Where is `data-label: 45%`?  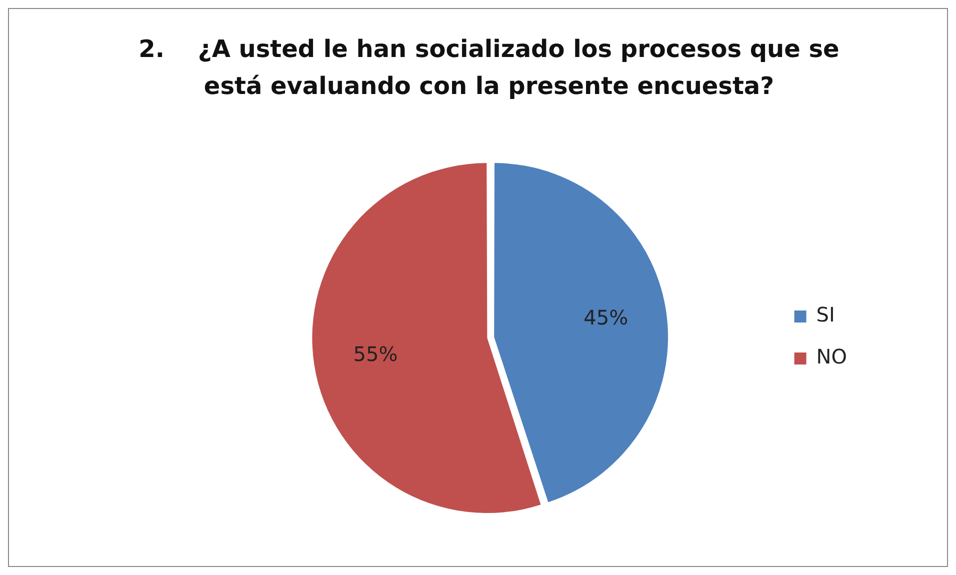 data-label: 45% is located at coordinates (606, 317).